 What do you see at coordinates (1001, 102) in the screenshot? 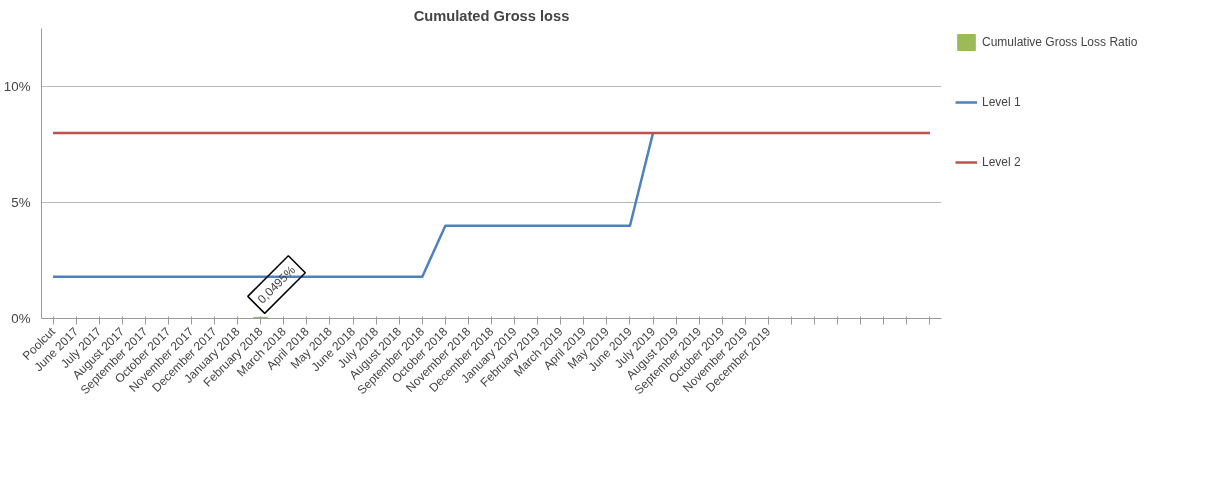
I see `legend-label: Level 1` at bounding box center [1001, 102].